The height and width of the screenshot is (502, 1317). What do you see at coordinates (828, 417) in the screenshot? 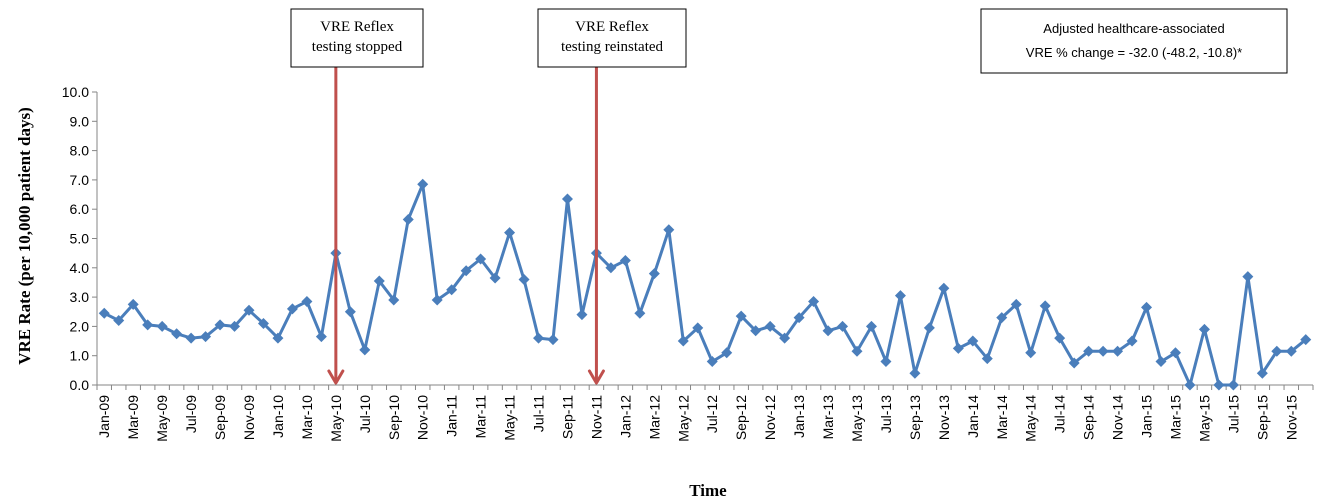
I see `x-tick-label: Mar-13` at bounding box center [828, 417].